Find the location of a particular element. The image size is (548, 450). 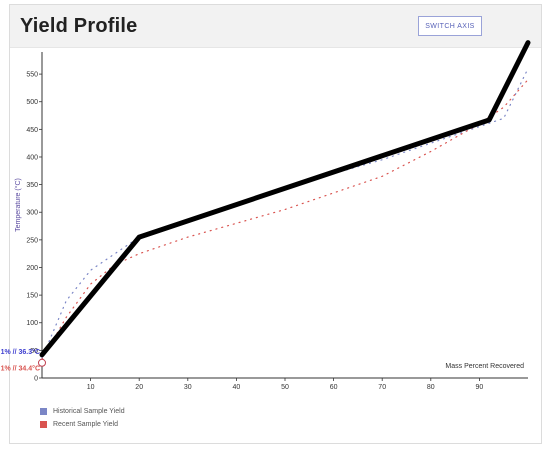

switch-axis-button: SWITCH AXIS is located at coordinates (450, 26).